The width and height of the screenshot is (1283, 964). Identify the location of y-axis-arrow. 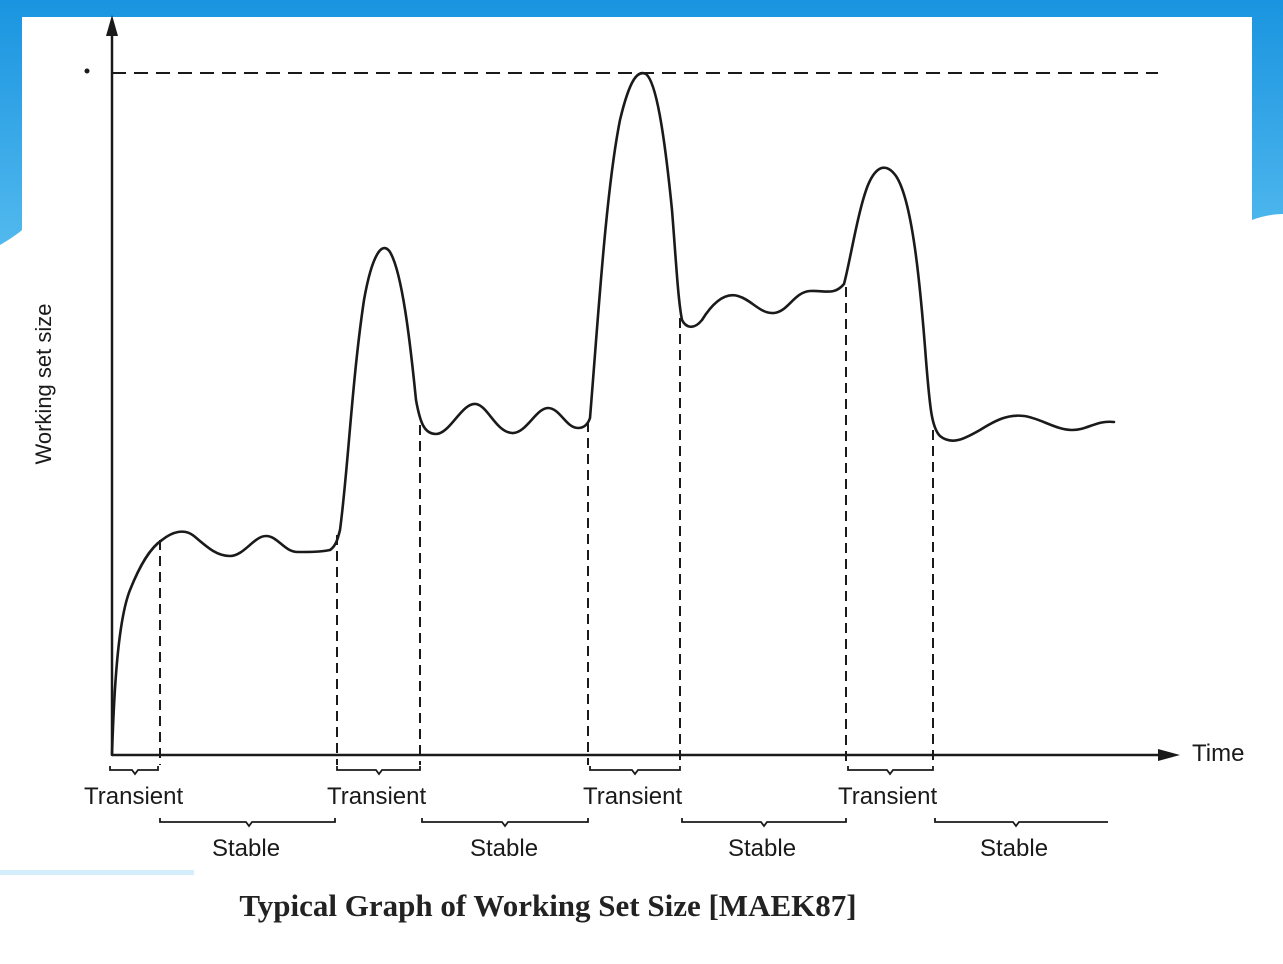
(112, 25).